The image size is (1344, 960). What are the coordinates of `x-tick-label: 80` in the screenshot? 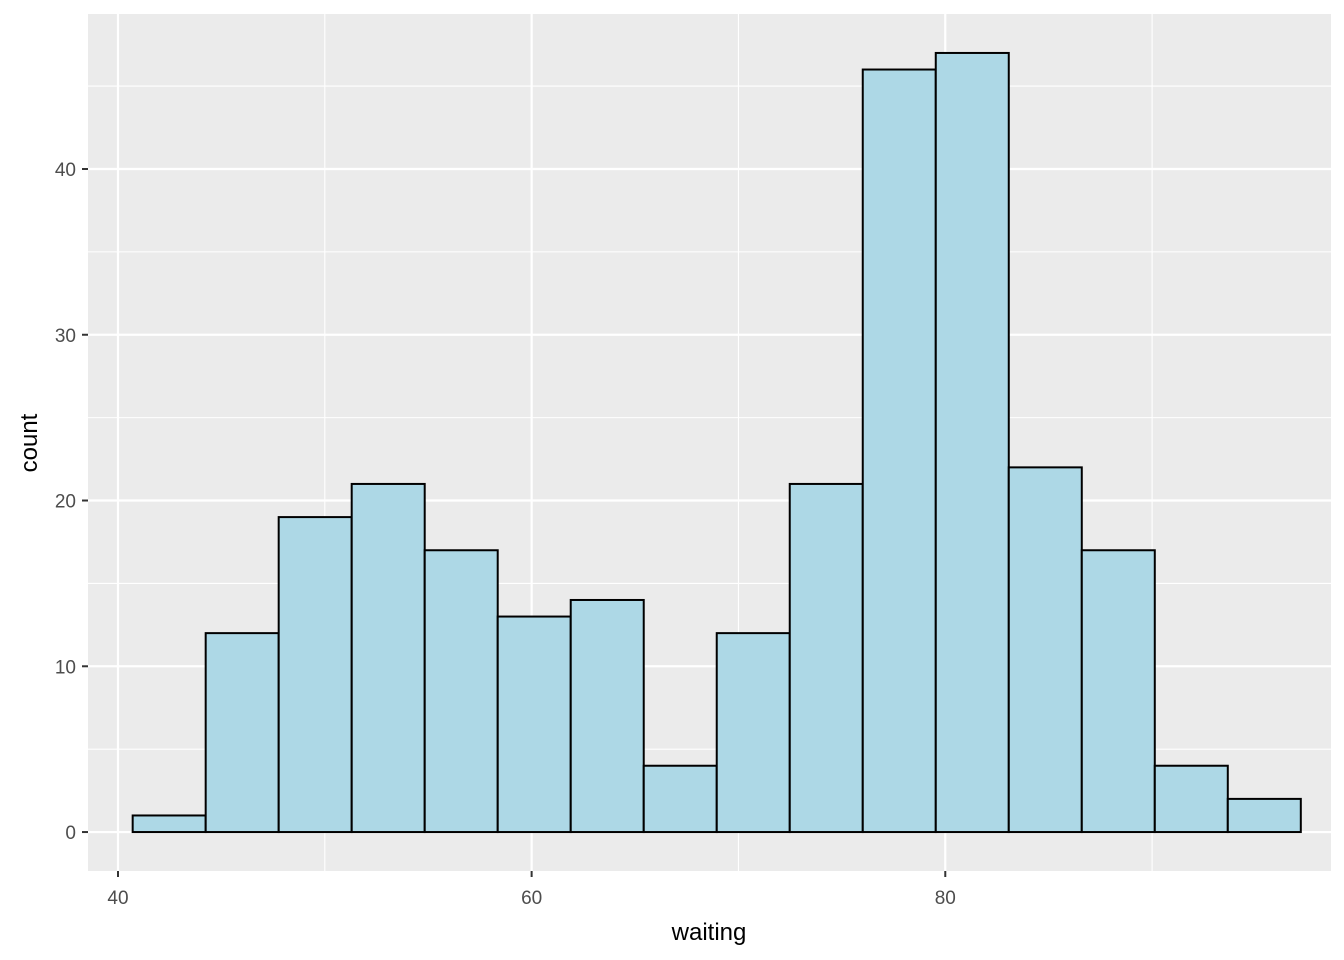 It's located at (945, 898).